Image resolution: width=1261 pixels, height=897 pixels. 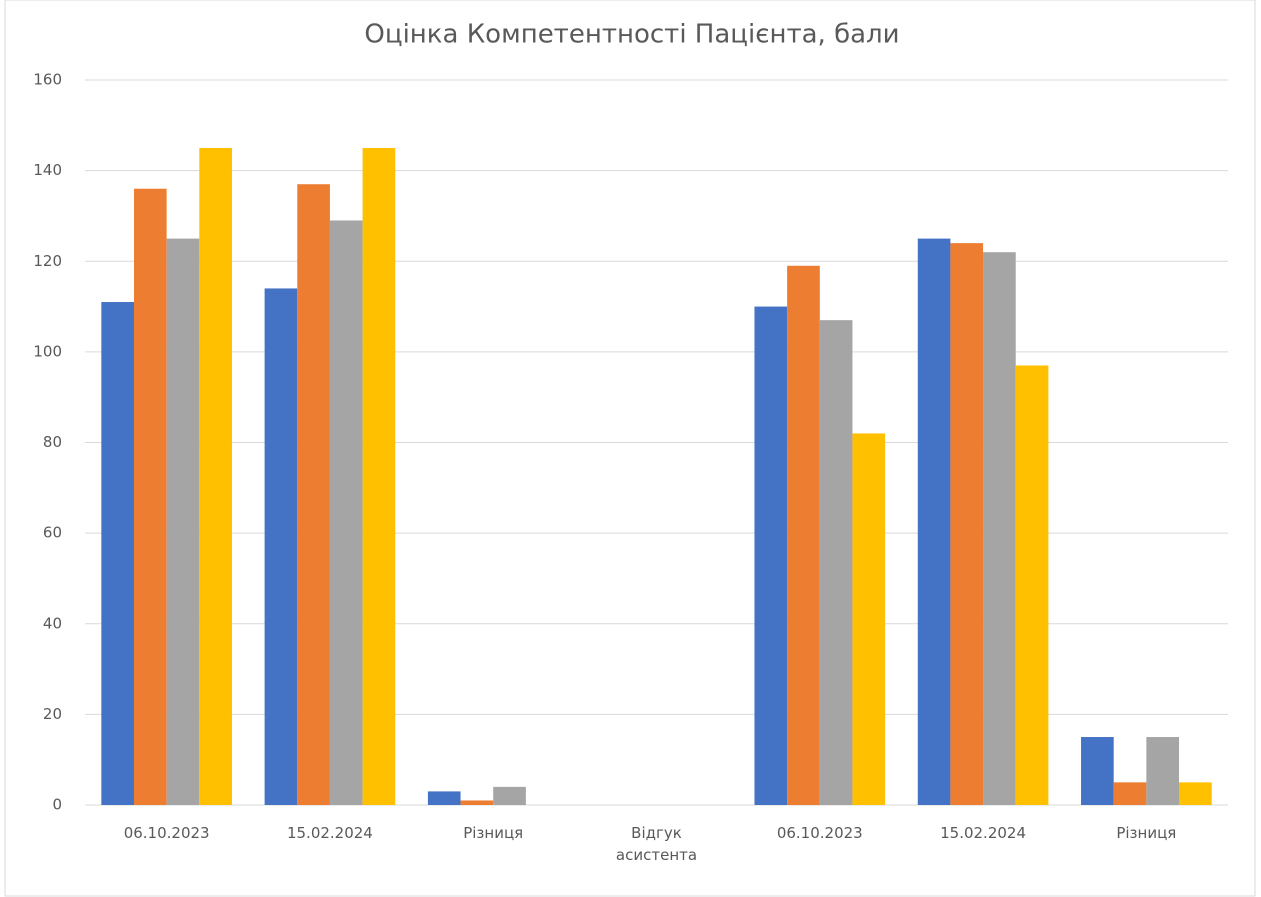 I want to click on y-tick-label: 0, so click(x=57, y=805).